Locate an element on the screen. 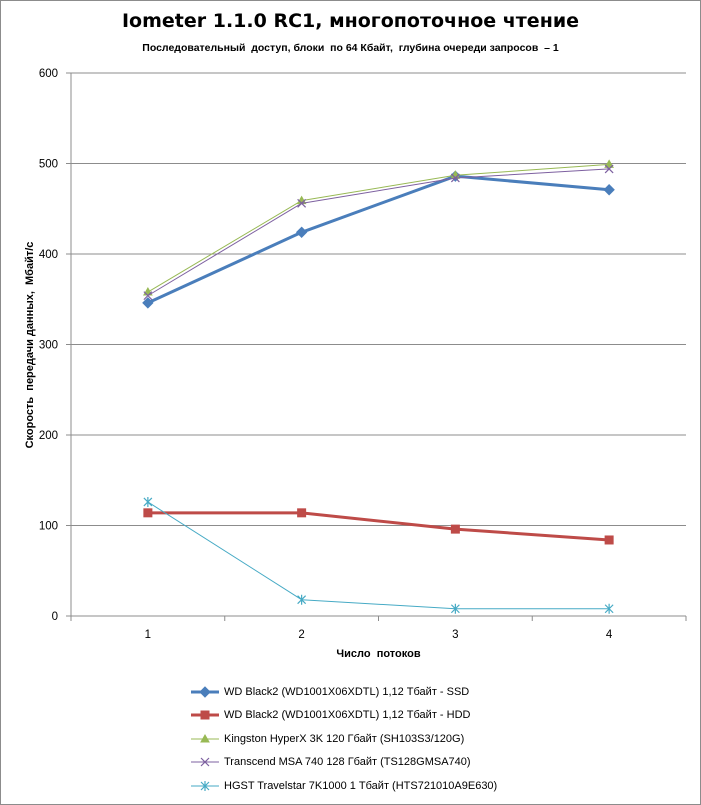 Image resolution: width=701 pixels, height=805 pixels. y-tick-label: 500 is located at coordinates (48, 165).